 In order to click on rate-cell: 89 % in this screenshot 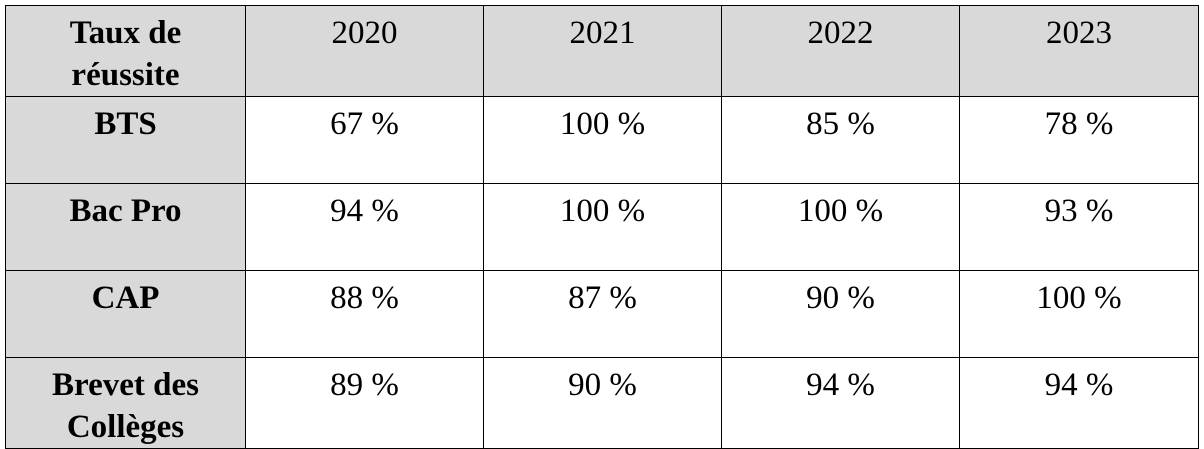, I will do `click(364, 403)`.